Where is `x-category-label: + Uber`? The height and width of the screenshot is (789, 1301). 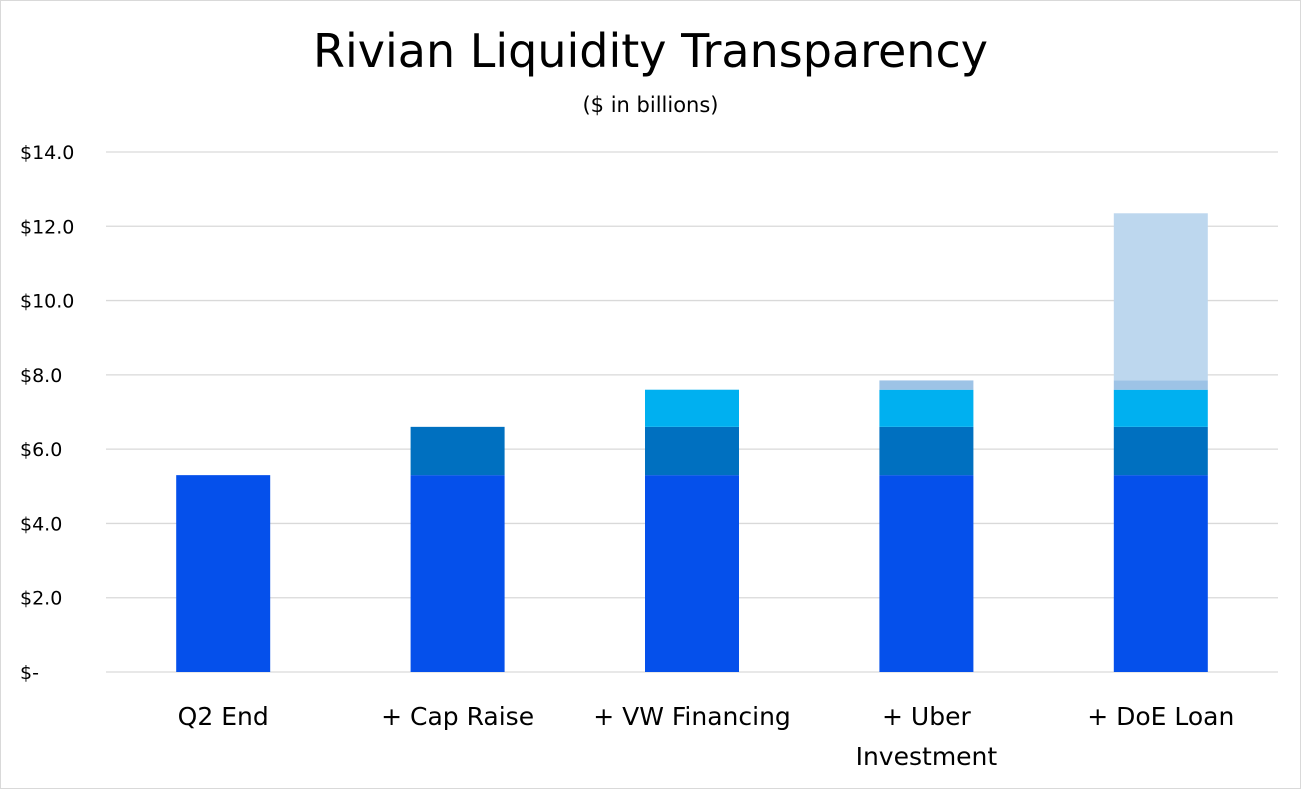 x-category-label: + Uber is located at coordinates (926, 716).